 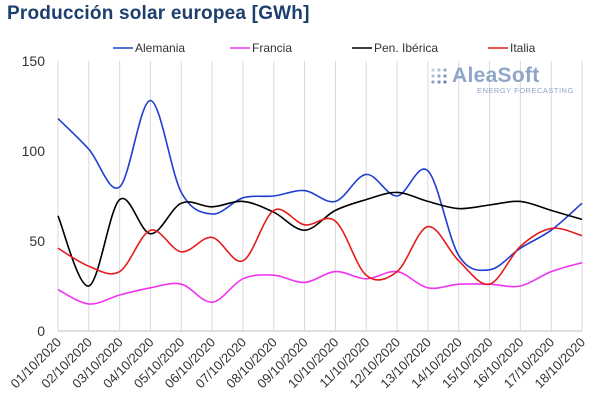 I want to click on y-tick-label: 100, so click(x=34, y=151).